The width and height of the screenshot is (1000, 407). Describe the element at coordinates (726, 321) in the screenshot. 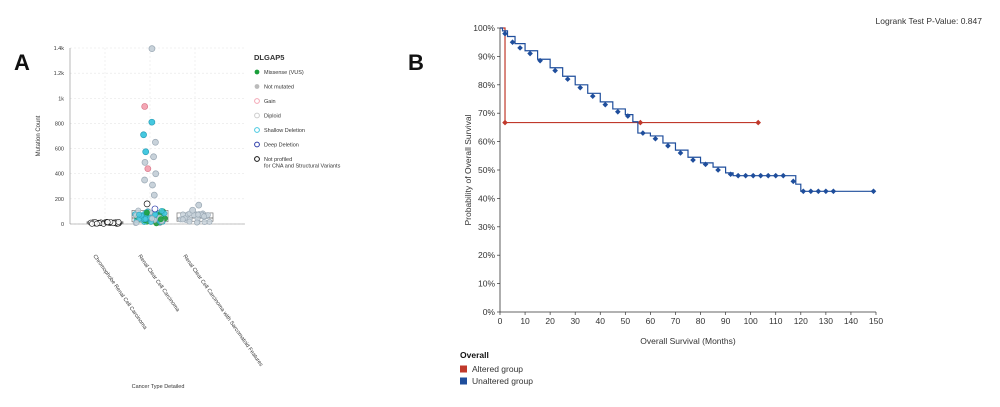

I see `x-tick-label: 90` at that location.